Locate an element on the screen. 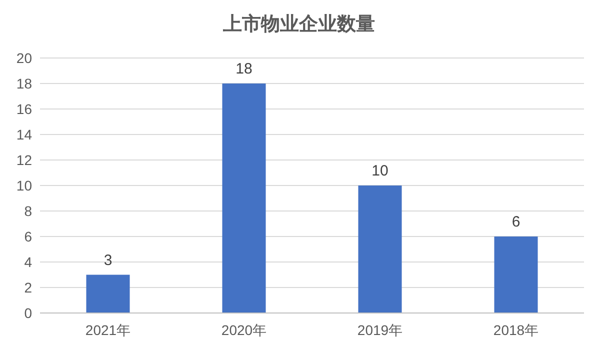 The width and height of the screenshot is (598, 352). y-tick-label: 4 is located at coordinates (28, 262).